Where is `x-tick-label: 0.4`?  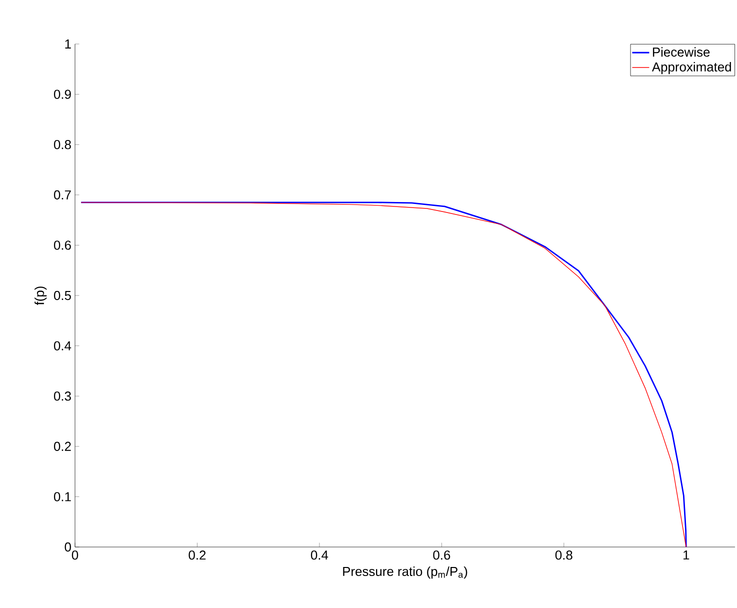 x-tick-label: 0.4 is located at coordinates (319, 555).